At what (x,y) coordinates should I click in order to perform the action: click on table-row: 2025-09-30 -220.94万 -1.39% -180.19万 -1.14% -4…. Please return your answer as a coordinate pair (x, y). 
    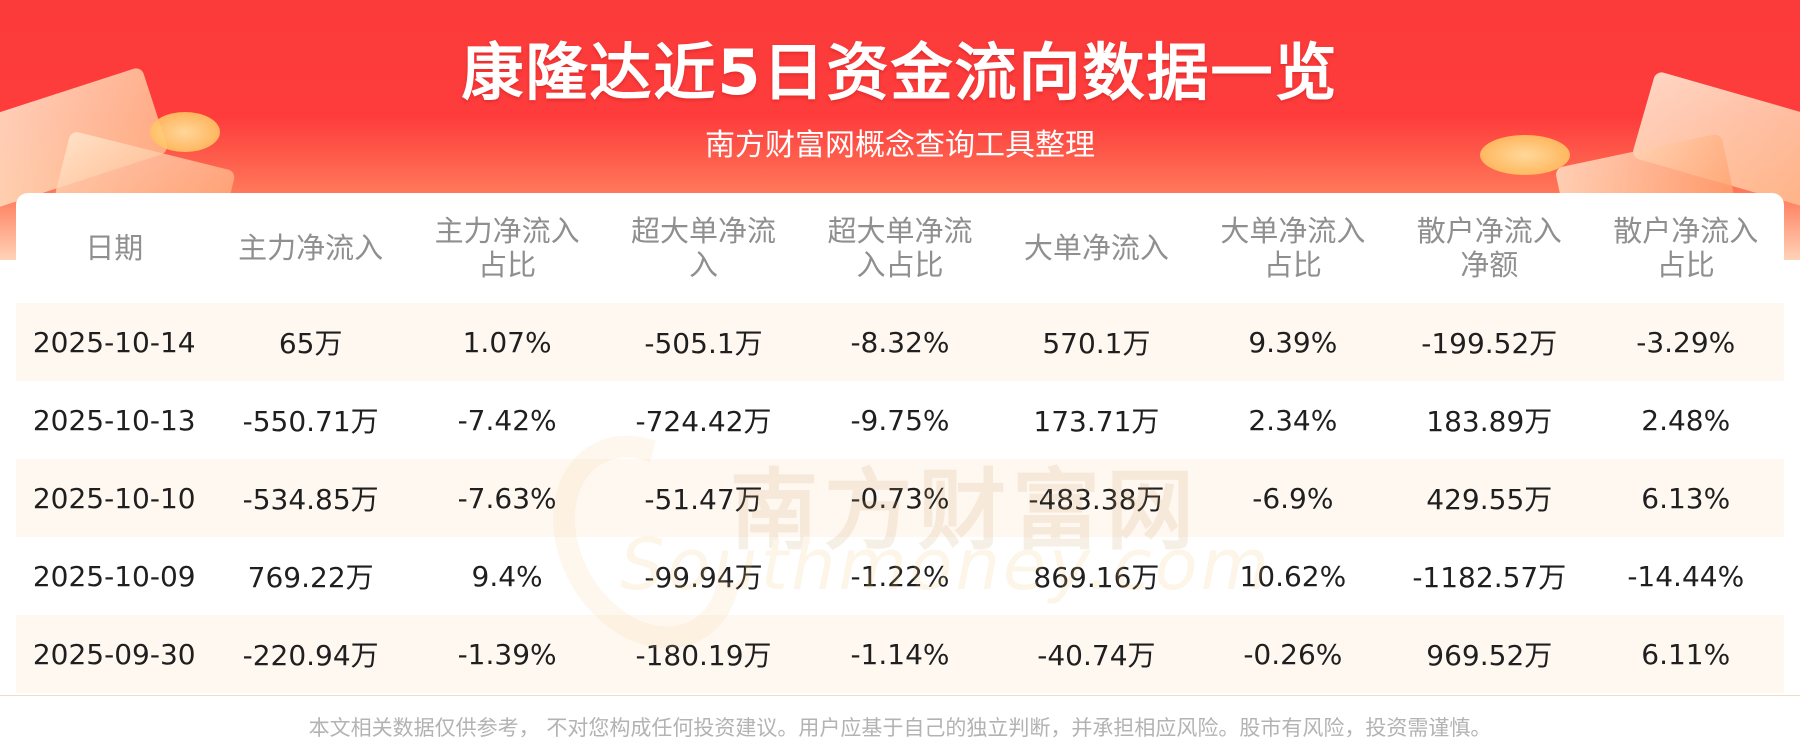
    Looking at the image, I should click on (900, 654).